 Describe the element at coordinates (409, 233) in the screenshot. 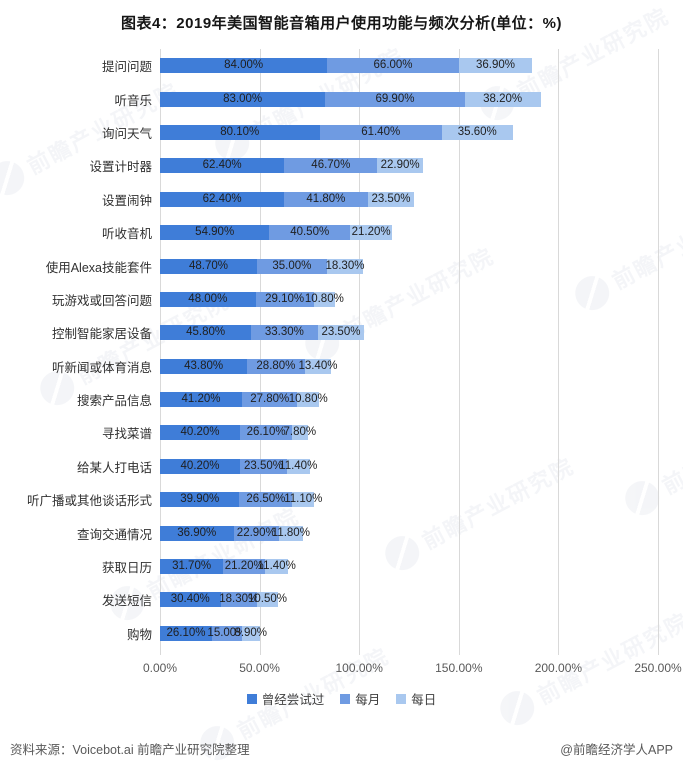

I see `bar-stack: 54.90% 40.50% 21.20%` at that location.